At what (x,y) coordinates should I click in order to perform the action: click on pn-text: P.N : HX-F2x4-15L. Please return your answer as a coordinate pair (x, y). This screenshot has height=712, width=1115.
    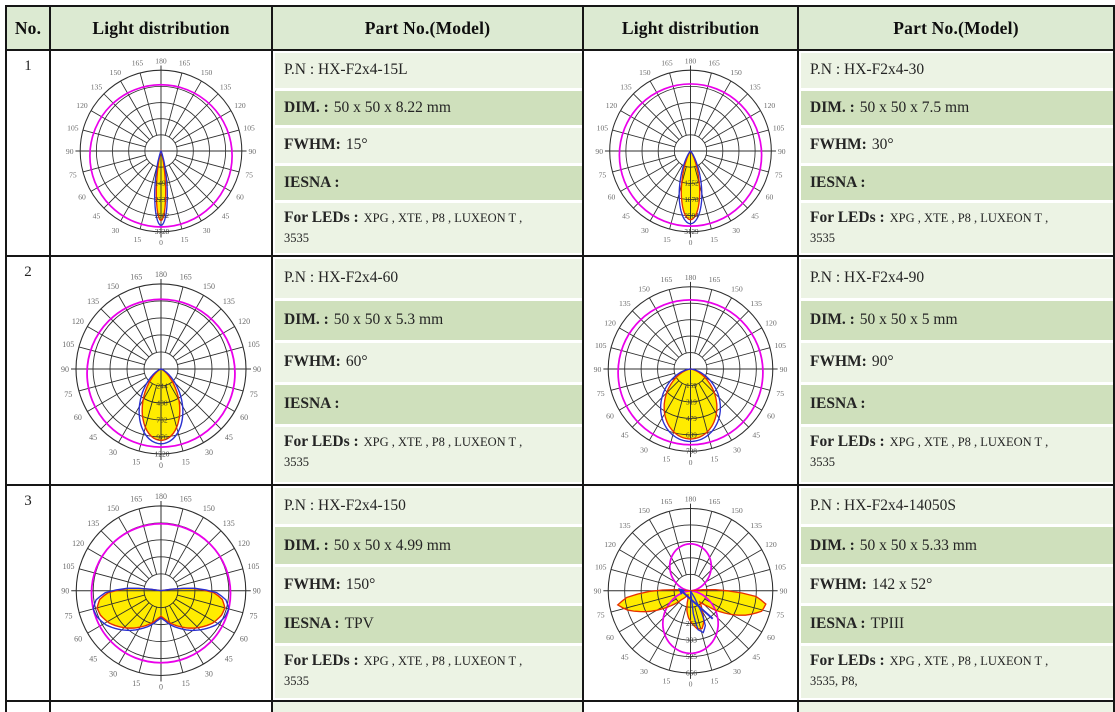
    Looking at the image, I should click on (346, 70).